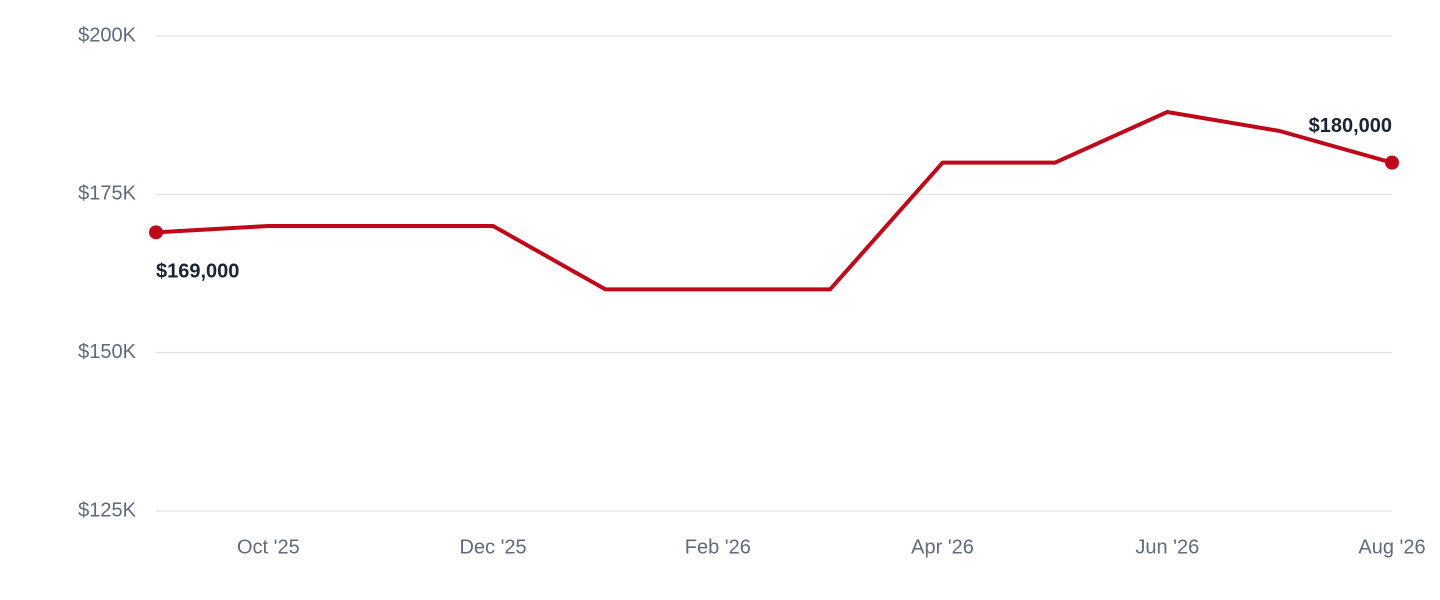 Image resolution: width=1440 pixels, height=600 pixels. What do you see at coordinates (107, 510) in the screenshot?
I see `y-tick-label: $125K` at bounding box center [107, 510].